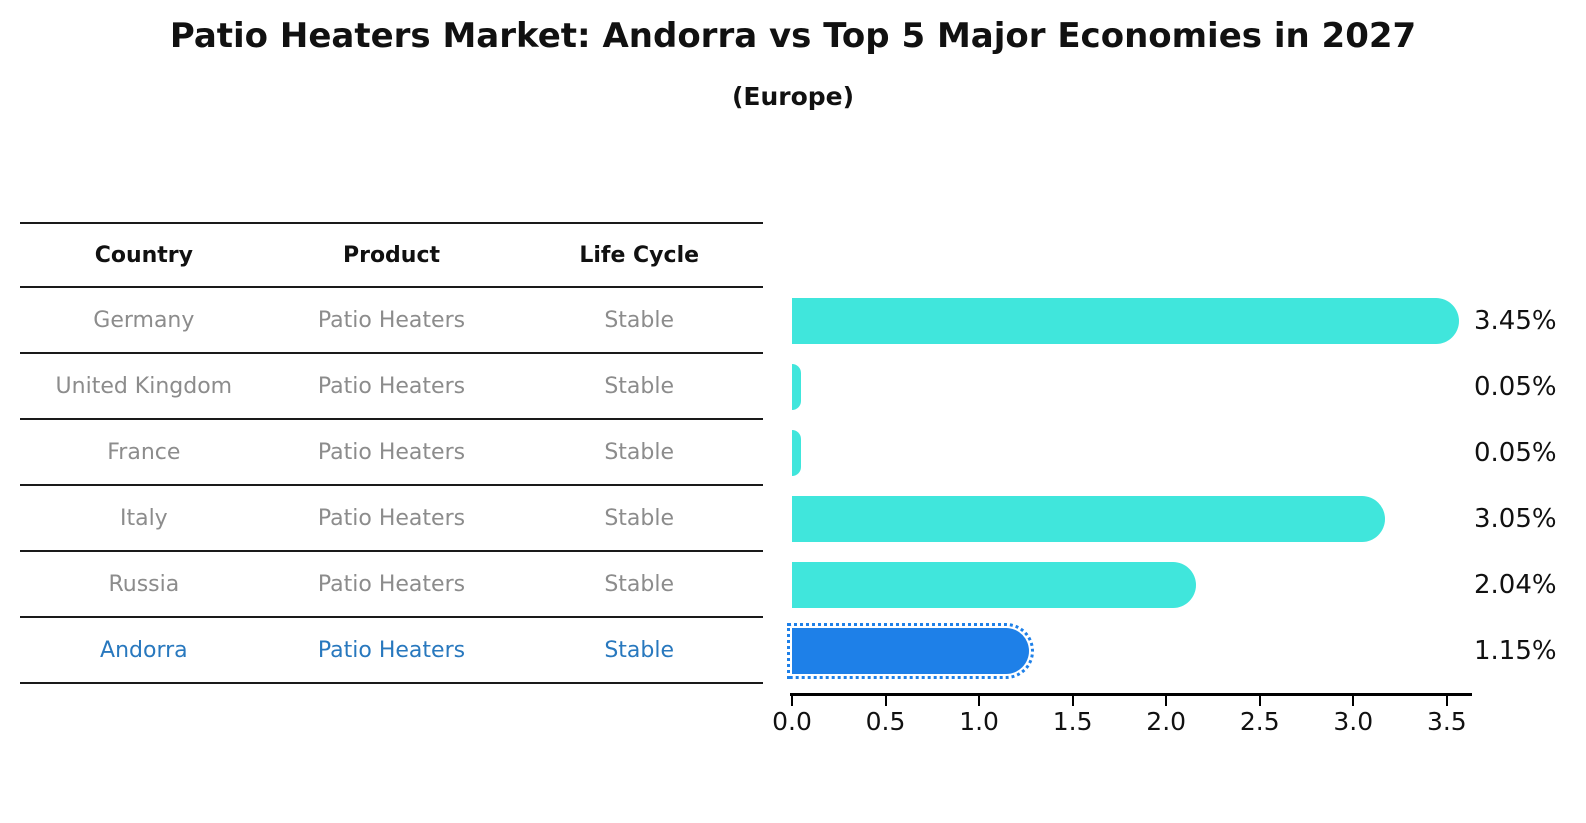  Describe the element at coordinates (1131, 694) in the screenshot. I see `x-axis-line` at that location.